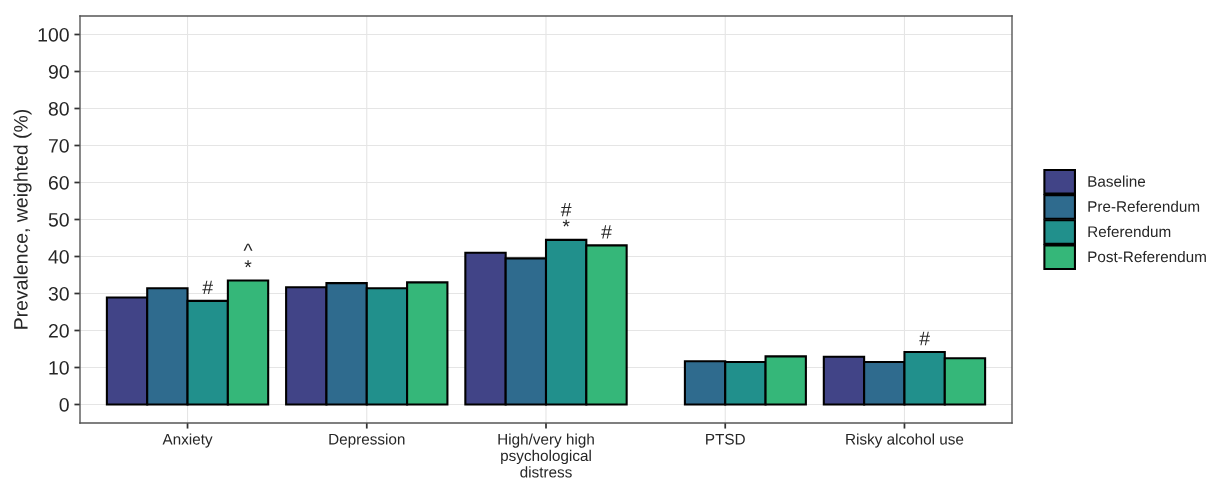 The height and width of the screenshot is (484, 1211). Describe the element at coordinates (59, 367) in the screenshot. I see `y-tick-label: 10` at that location.